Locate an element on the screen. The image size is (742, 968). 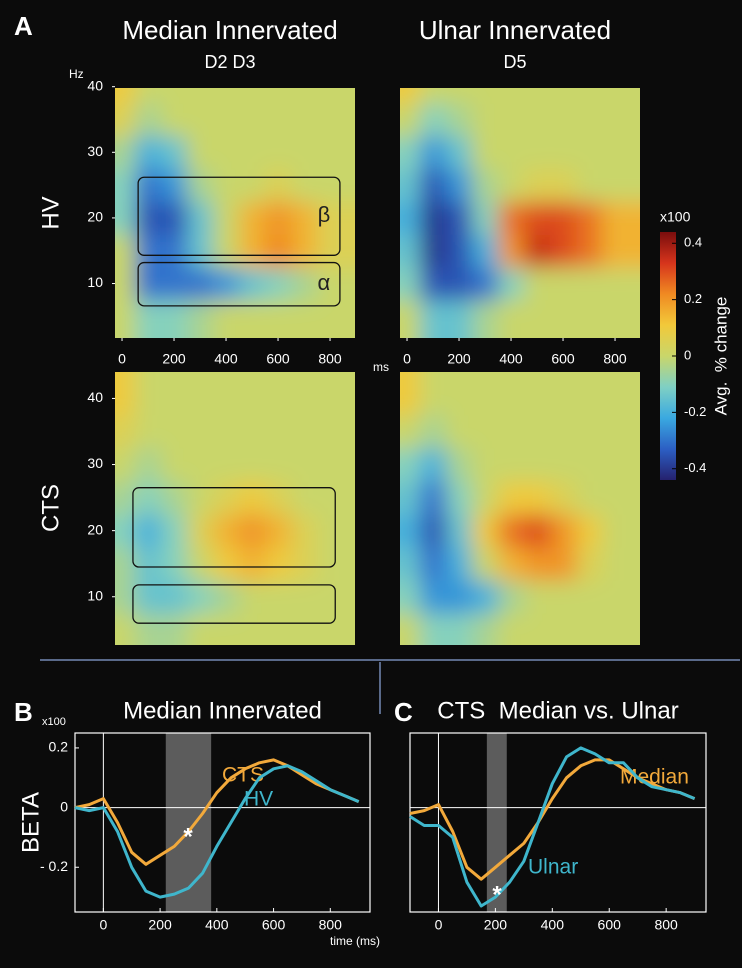
heatmap is located at coordinates (520, 213).